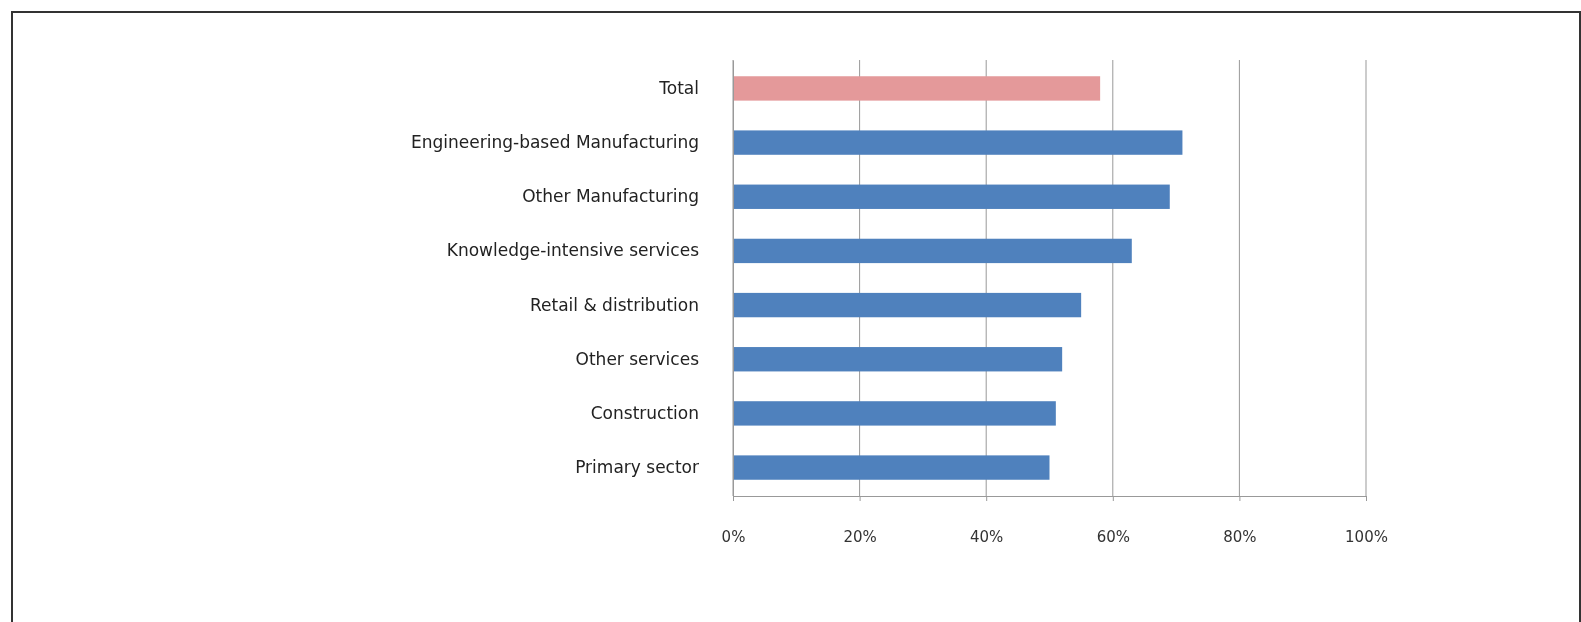 The width and height of the screenshot is (1581, 622). Describe the element at coordinates (987, 536) in the screenshot. I see `x-tick-label: 40%` at that location.